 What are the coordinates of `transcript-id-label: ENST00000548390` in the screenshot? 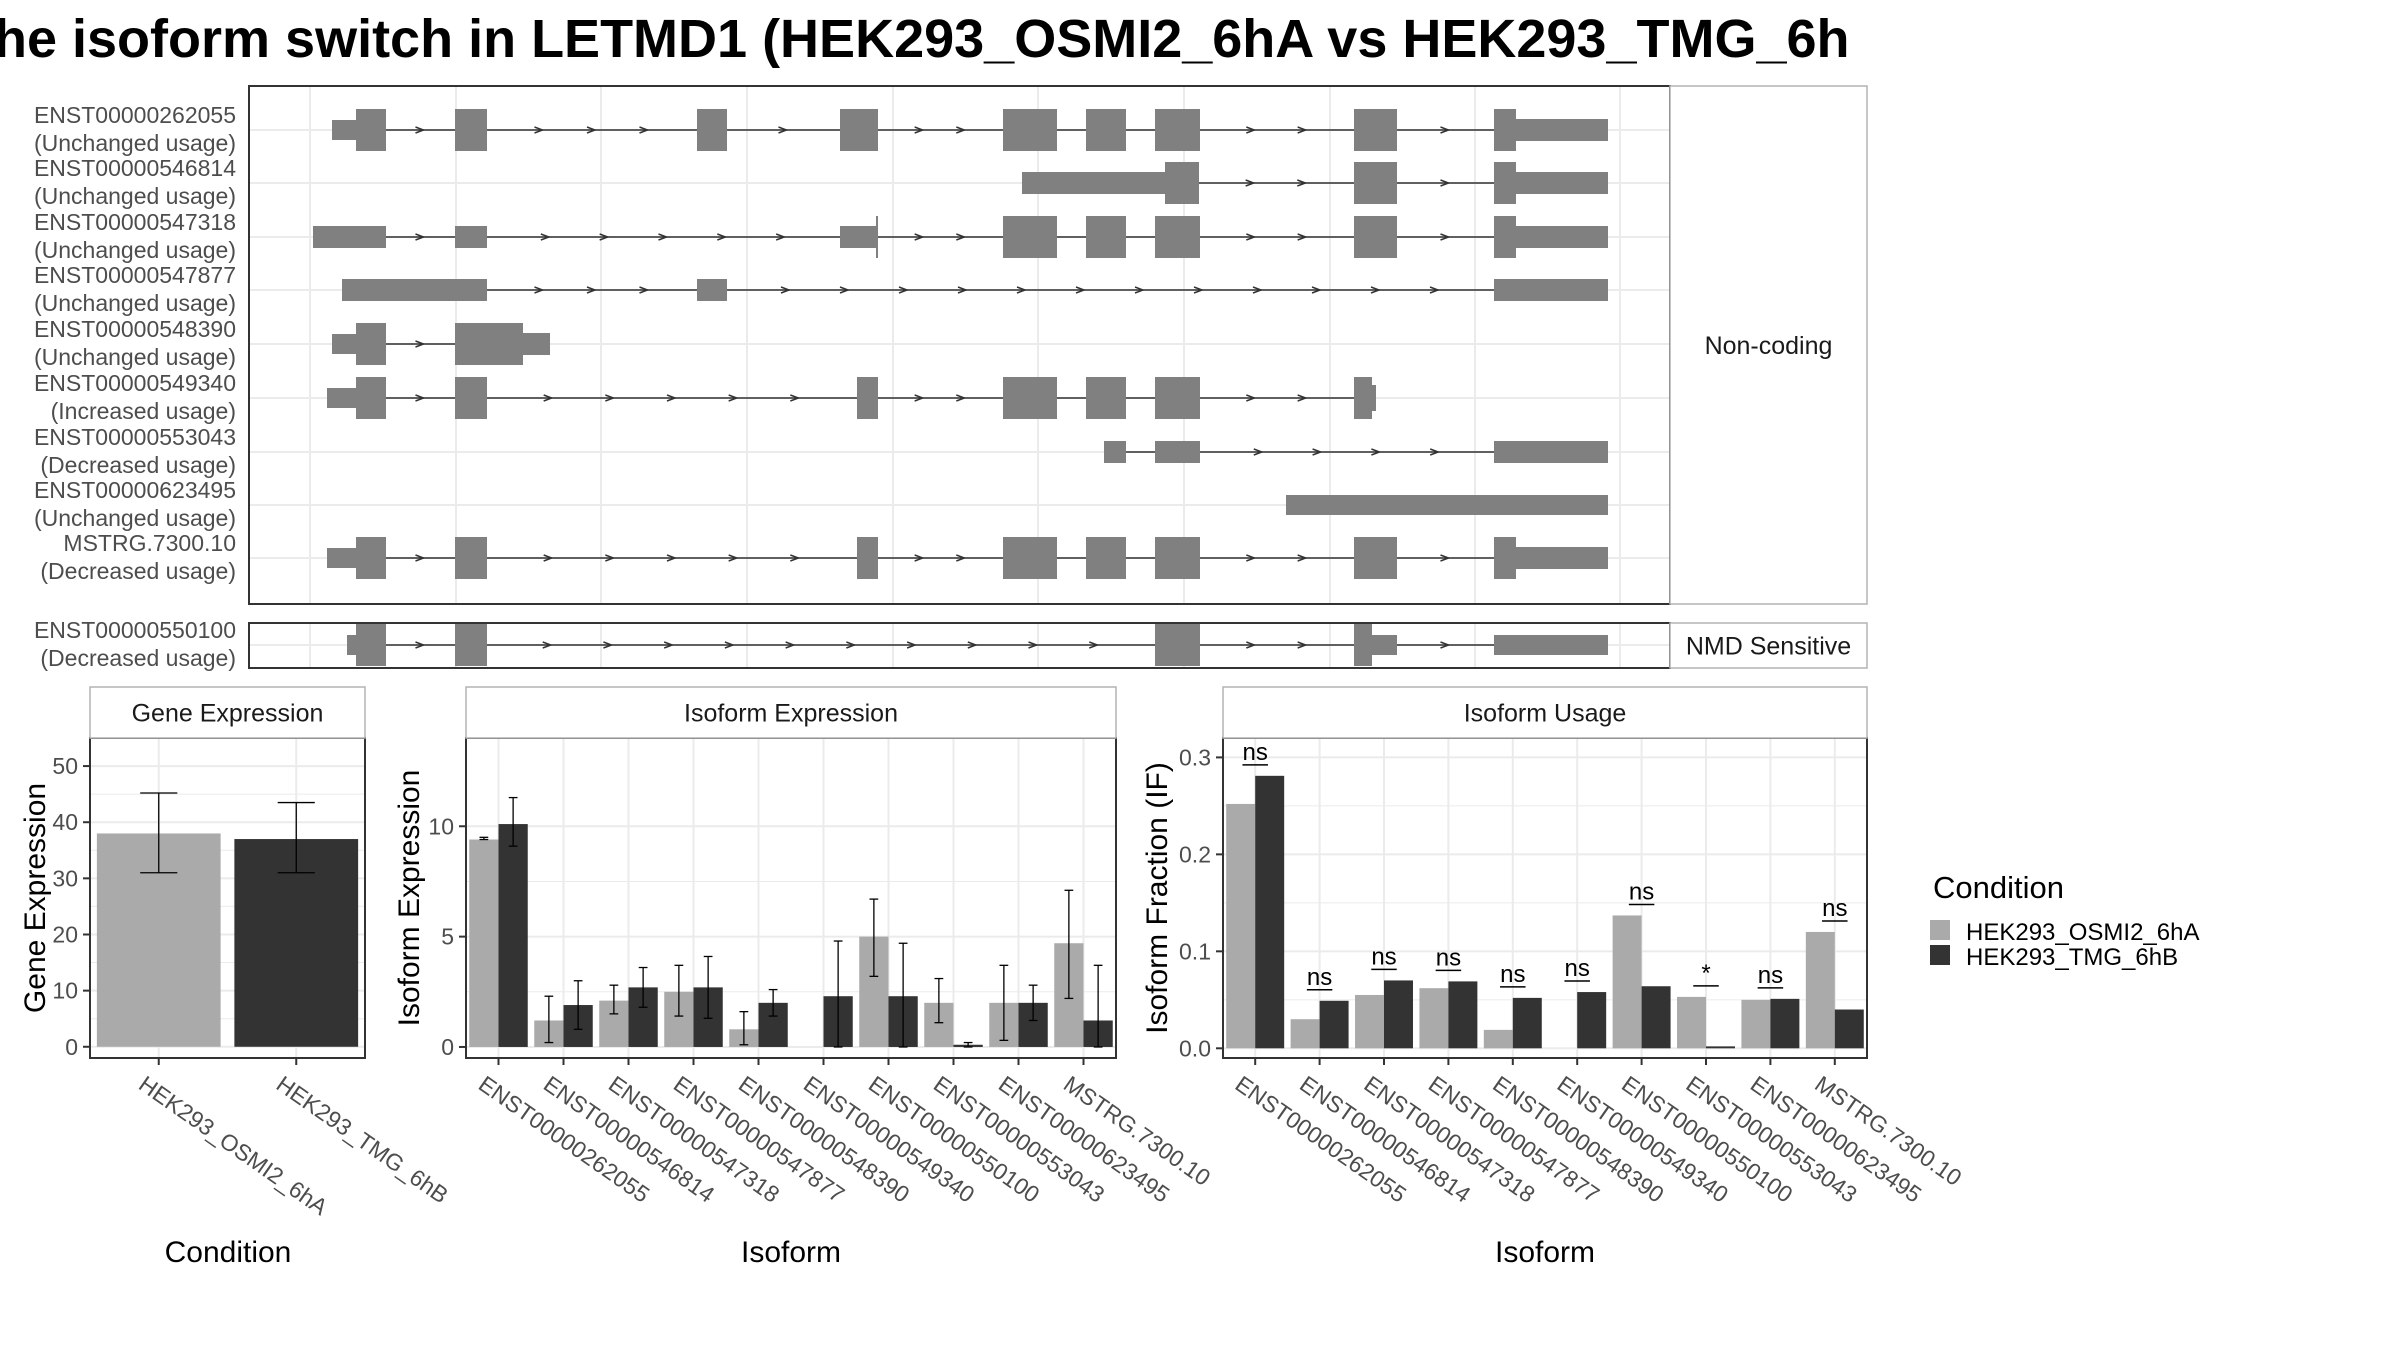 It's located at (135, 329).